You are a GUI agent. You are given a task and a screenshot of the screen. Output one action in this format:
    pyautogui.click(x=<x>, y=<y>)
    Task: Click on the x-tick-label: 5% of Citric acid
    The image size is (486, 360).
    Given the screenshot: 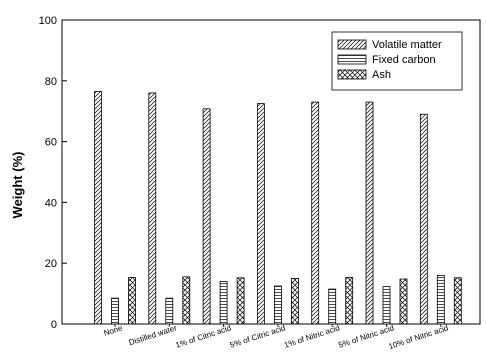 What is the action you would take?
    pyautogui.click(x=258, y=336)
    